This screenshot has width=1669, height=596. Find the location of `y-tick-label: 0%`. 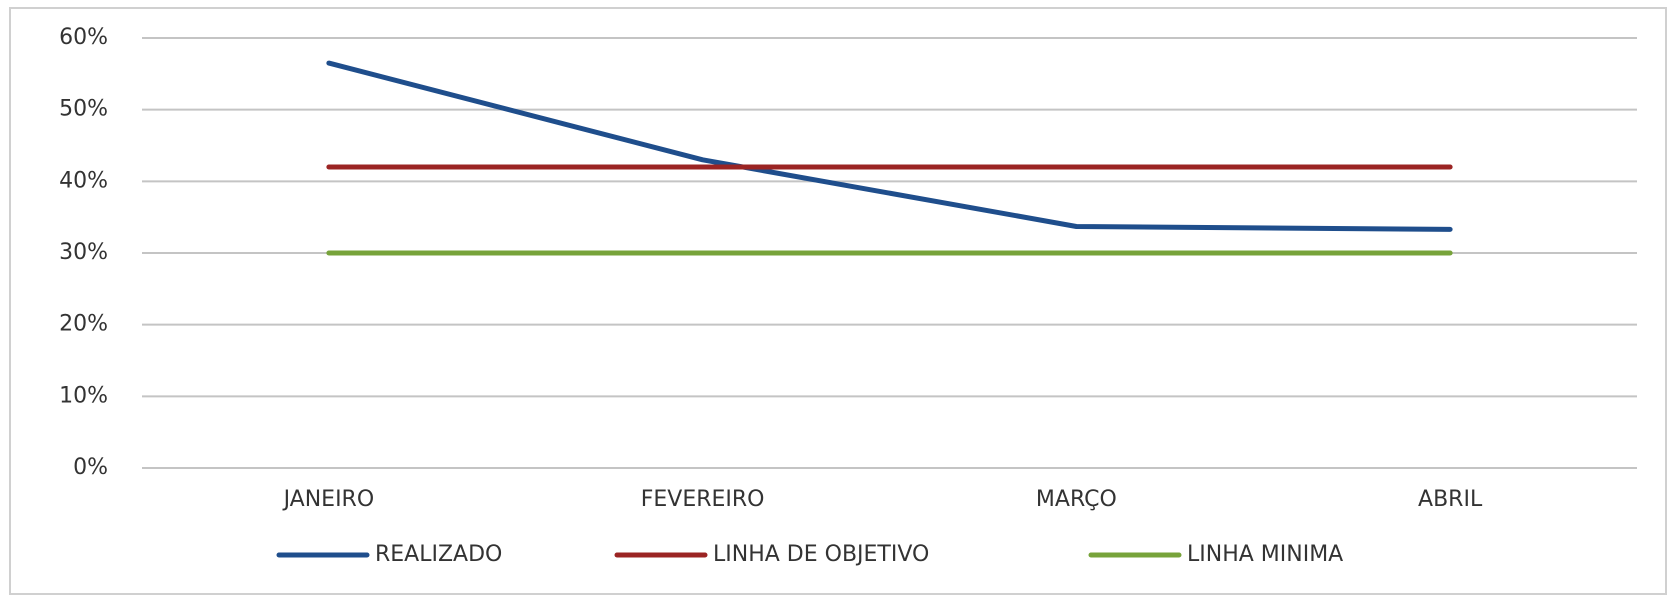

y-tick-label: 0% is located at coordinates (90, 467).